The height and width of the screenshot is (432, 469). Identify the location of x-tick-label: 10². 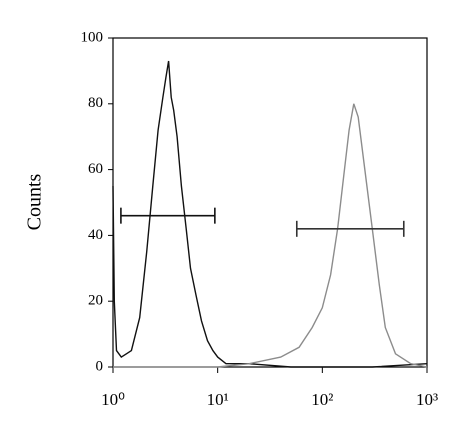
(322, 399).